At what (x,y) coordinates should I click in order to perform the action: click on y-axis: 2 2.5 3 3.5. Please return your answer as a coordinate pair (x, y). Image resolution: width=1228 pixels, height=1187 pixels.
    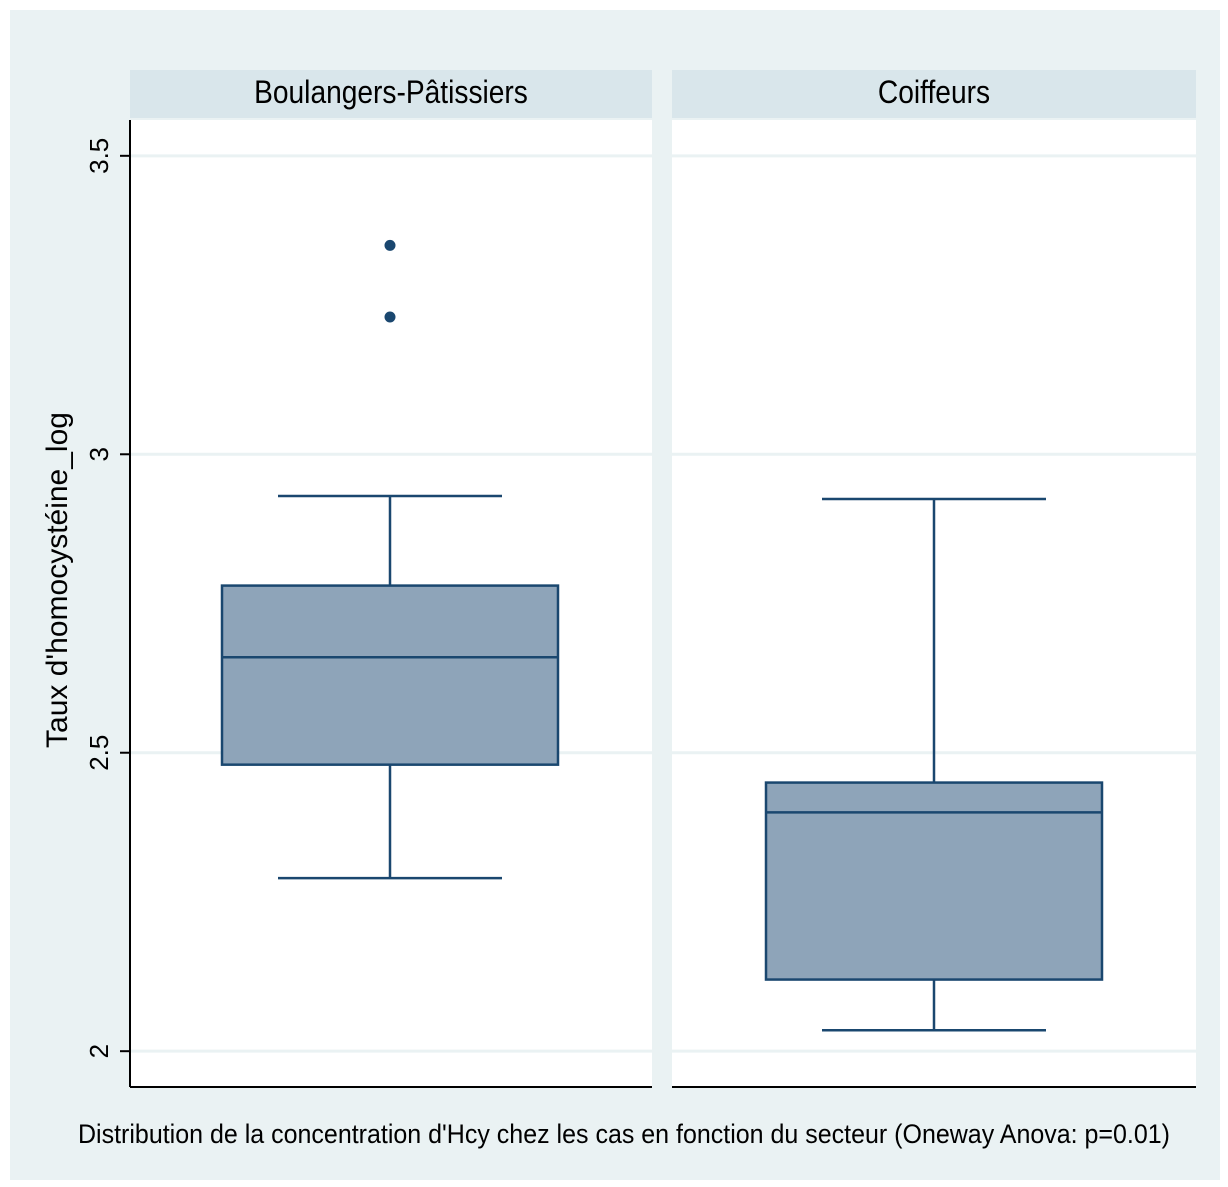
    Looking at the image, I should click on (107, 603).